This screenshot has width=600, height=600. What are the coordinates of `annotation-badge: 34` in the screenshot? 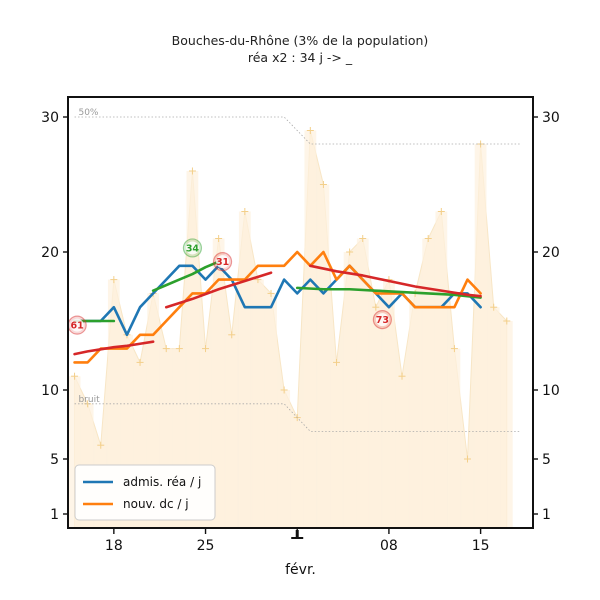 It's located at (192, 248).